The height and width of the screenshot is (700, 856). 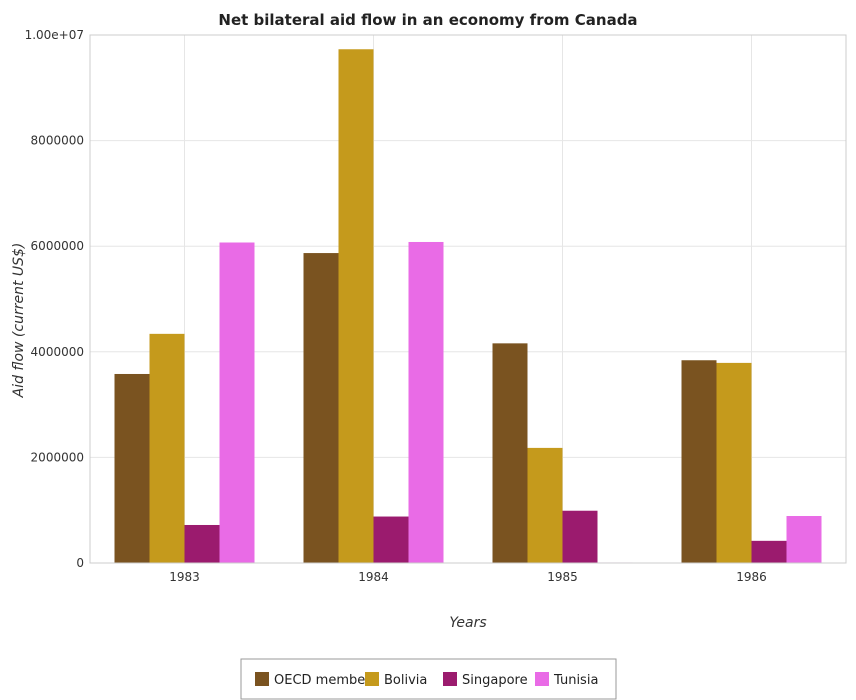 I want to click on y-tick-label: 8000000, so click(x=57, y=141).